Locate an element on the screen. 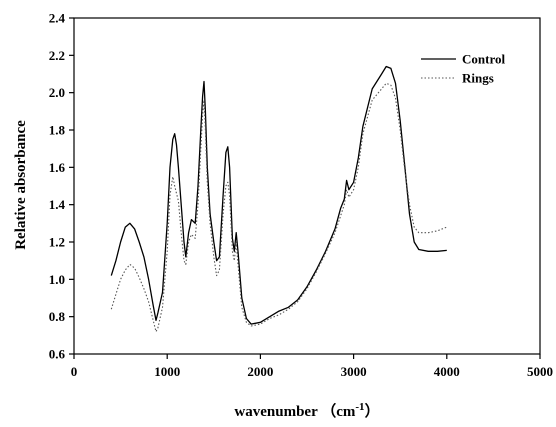  legend-label-control: Control is located at coordinates (483, 59).